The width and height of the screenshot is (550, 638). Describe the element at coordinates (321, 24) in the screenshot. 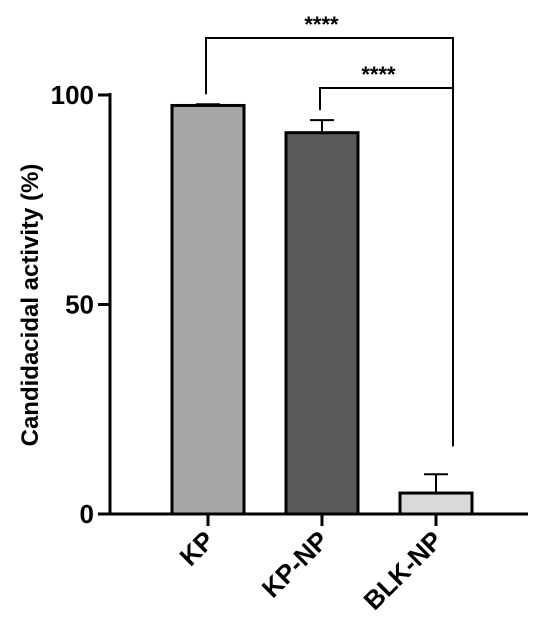

I see `significance-label-1: ****` at that location.